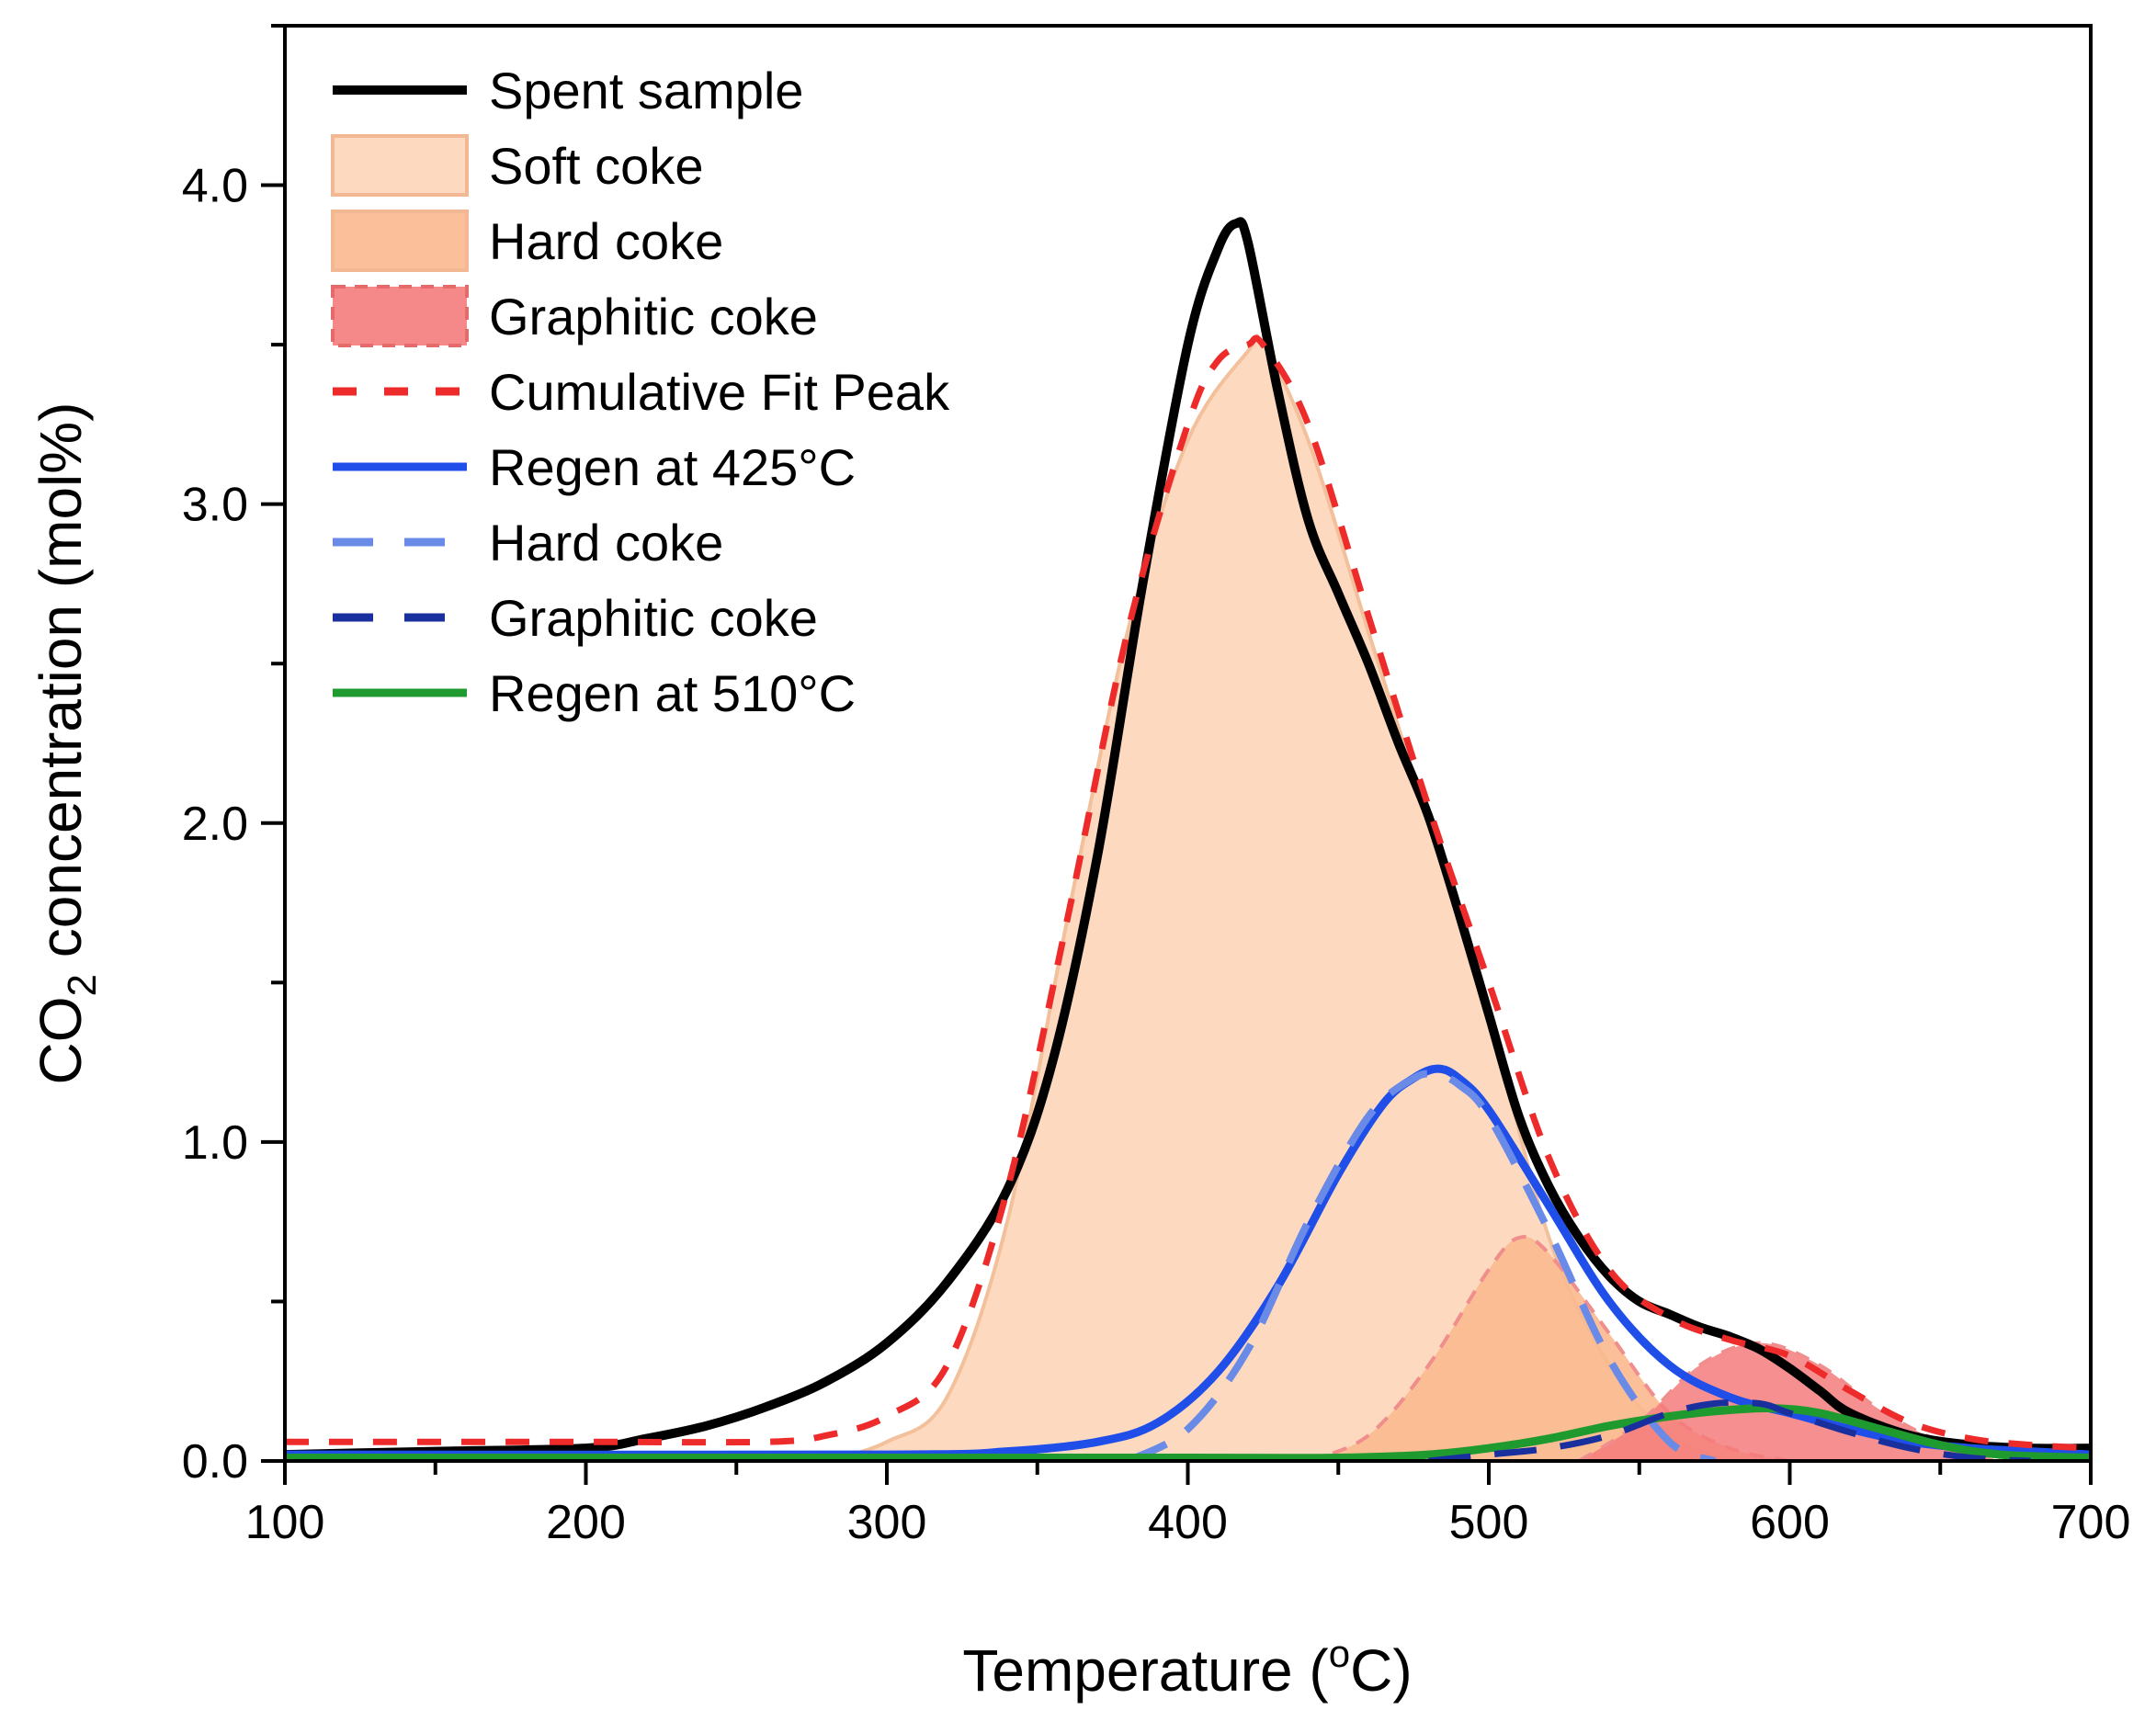 Image resolution: width=2156 pixels, height=1721 pixels. What do you see at coordinates (285, 1522) in the screenshot?
I see `x-tick-label: 100` at bounding box center [285, 1522].